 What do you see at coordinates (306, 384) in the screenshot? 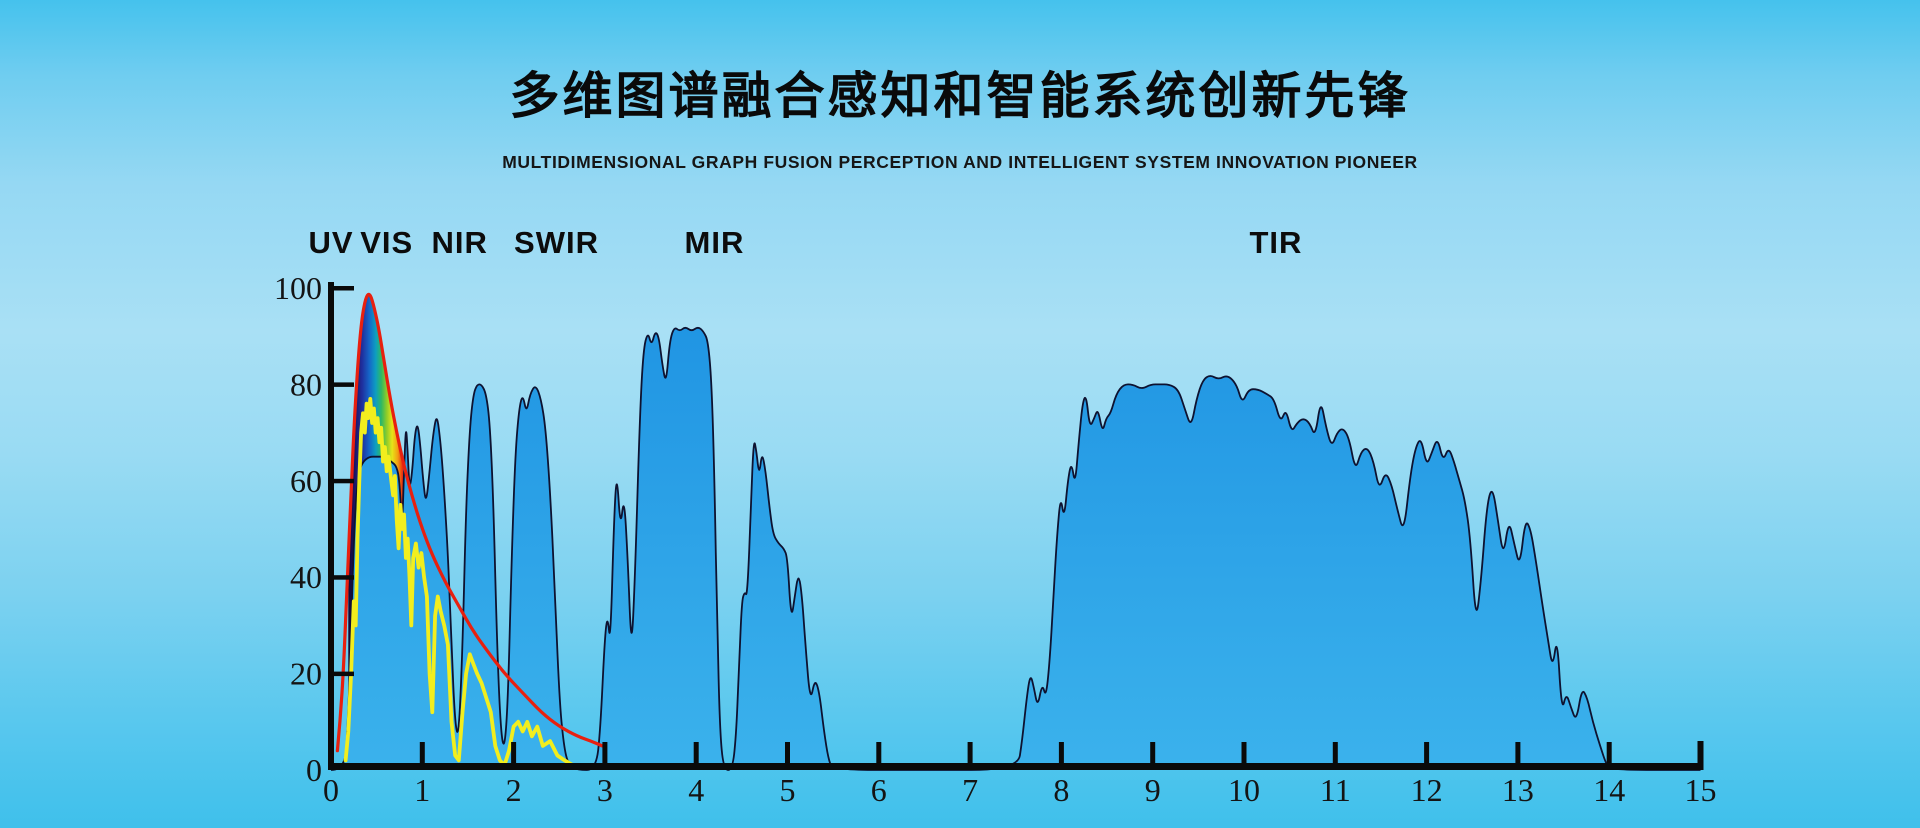
I see `y-tick-label: 80` at bounding box center [306, 384].